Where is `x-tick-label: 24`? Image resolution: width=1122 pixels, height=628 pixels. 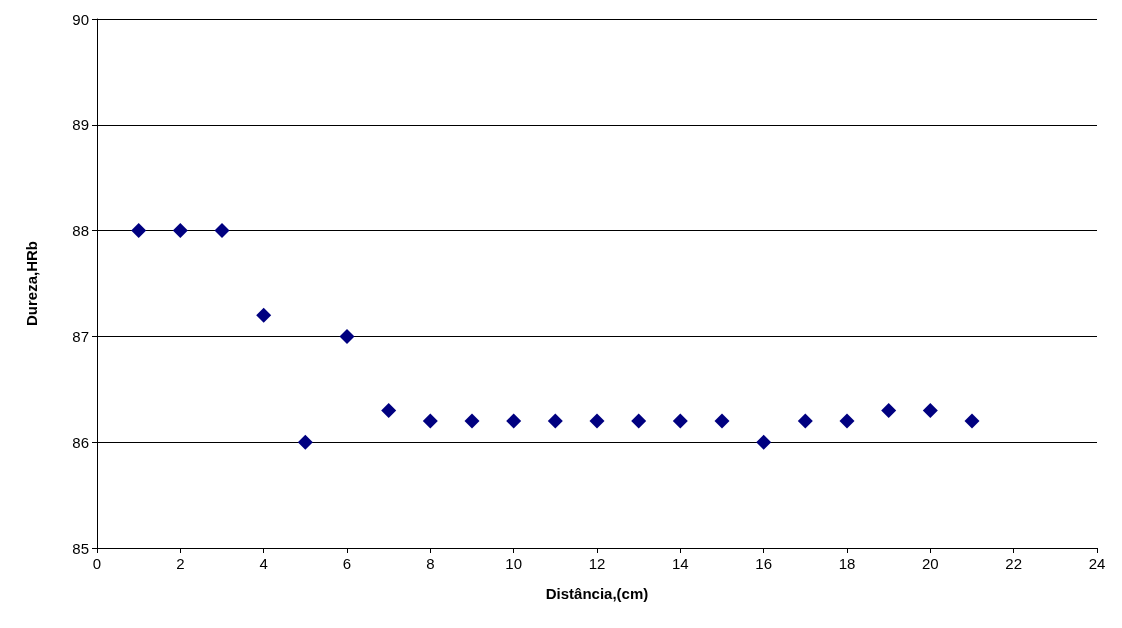
x-tick-label: 24 is located at coordinates (1097, 563).